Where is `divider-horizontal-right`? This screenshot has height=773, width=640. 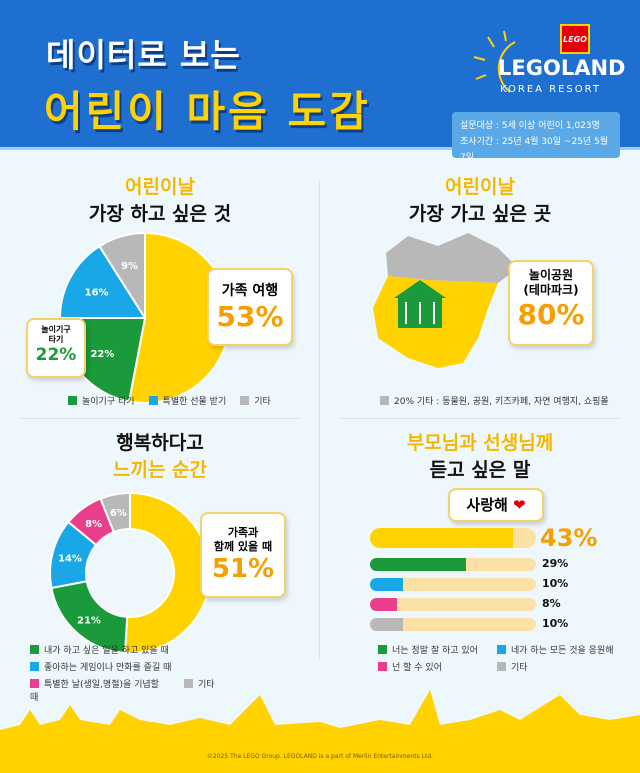
divider-horizontal-right is located at coordinates (480, 418).